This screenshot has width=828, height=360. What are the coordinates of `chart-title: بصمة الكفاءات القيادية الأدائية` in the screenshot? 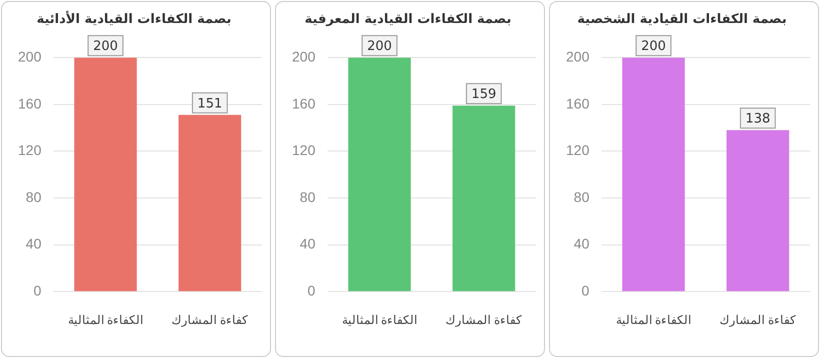 It's located at (134, 19).